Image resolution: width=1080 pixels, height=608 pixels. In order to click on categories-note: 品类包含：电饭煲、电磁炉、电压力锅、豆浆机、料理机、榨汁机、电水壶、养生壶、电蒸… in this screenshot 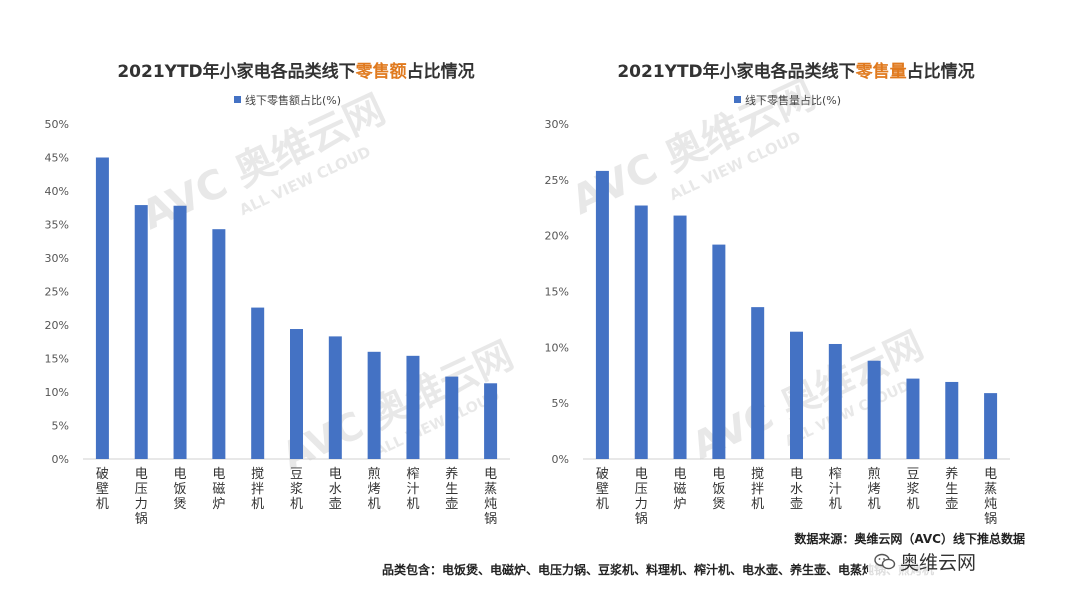, I will do `click(658, 570)`.